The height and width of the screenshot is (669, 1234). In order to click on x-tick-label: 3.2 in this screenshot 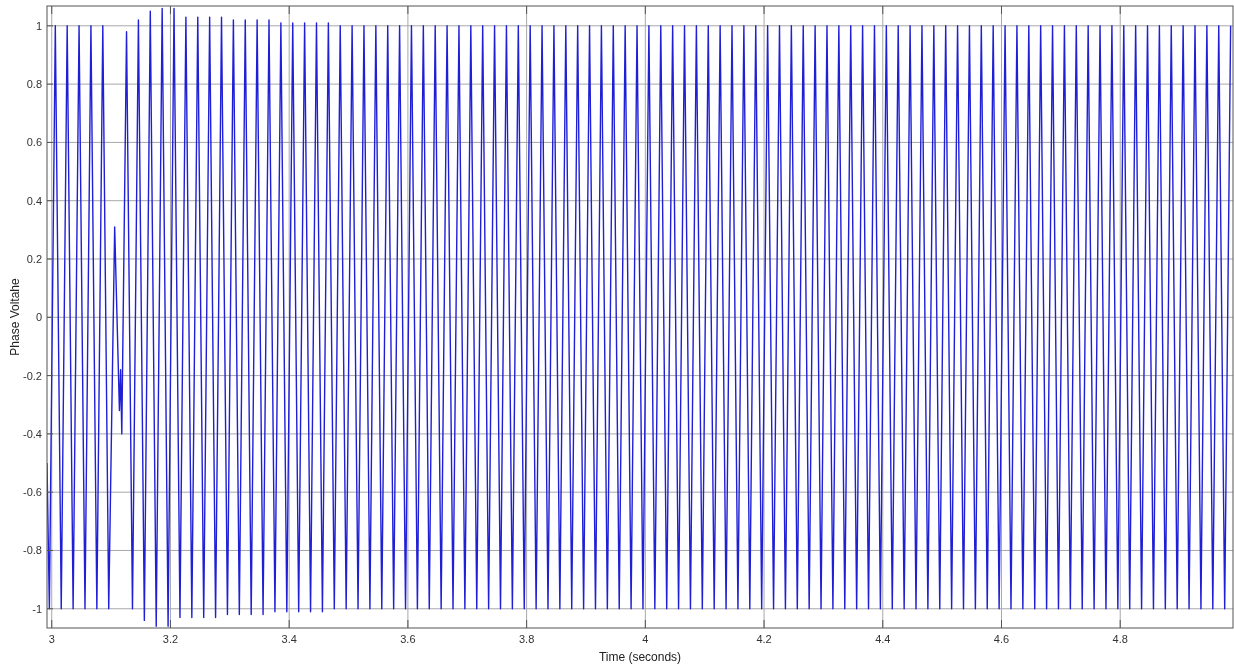, I will do `click(170, 639)`.